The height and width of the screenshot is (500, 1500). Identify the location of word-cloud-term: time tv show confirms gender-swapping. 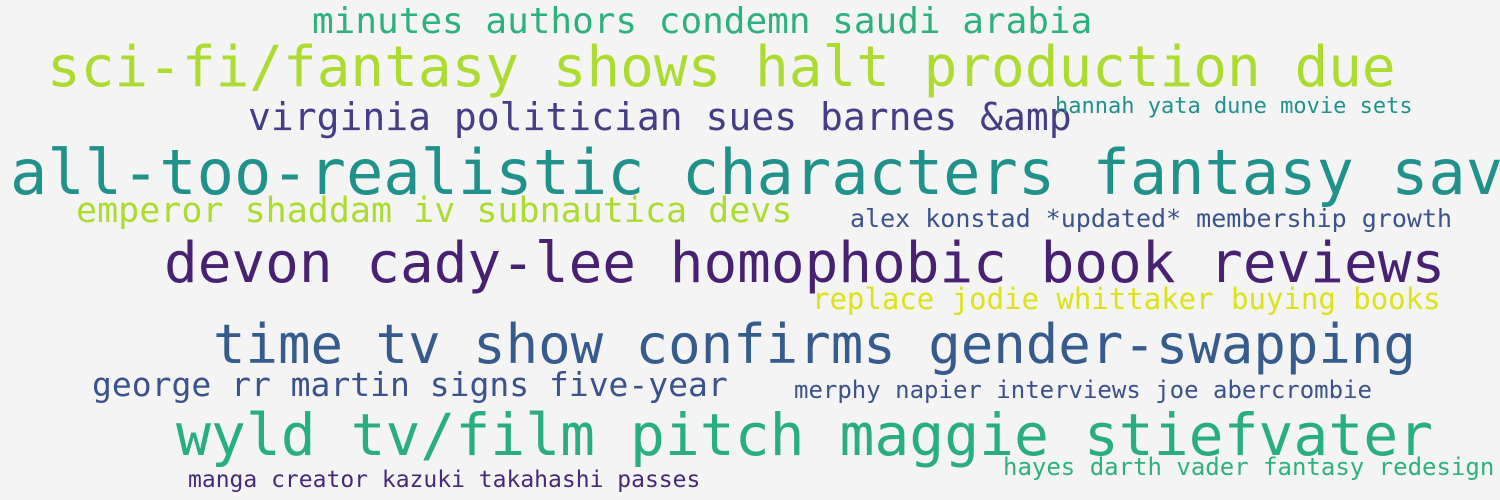
(814, 344).